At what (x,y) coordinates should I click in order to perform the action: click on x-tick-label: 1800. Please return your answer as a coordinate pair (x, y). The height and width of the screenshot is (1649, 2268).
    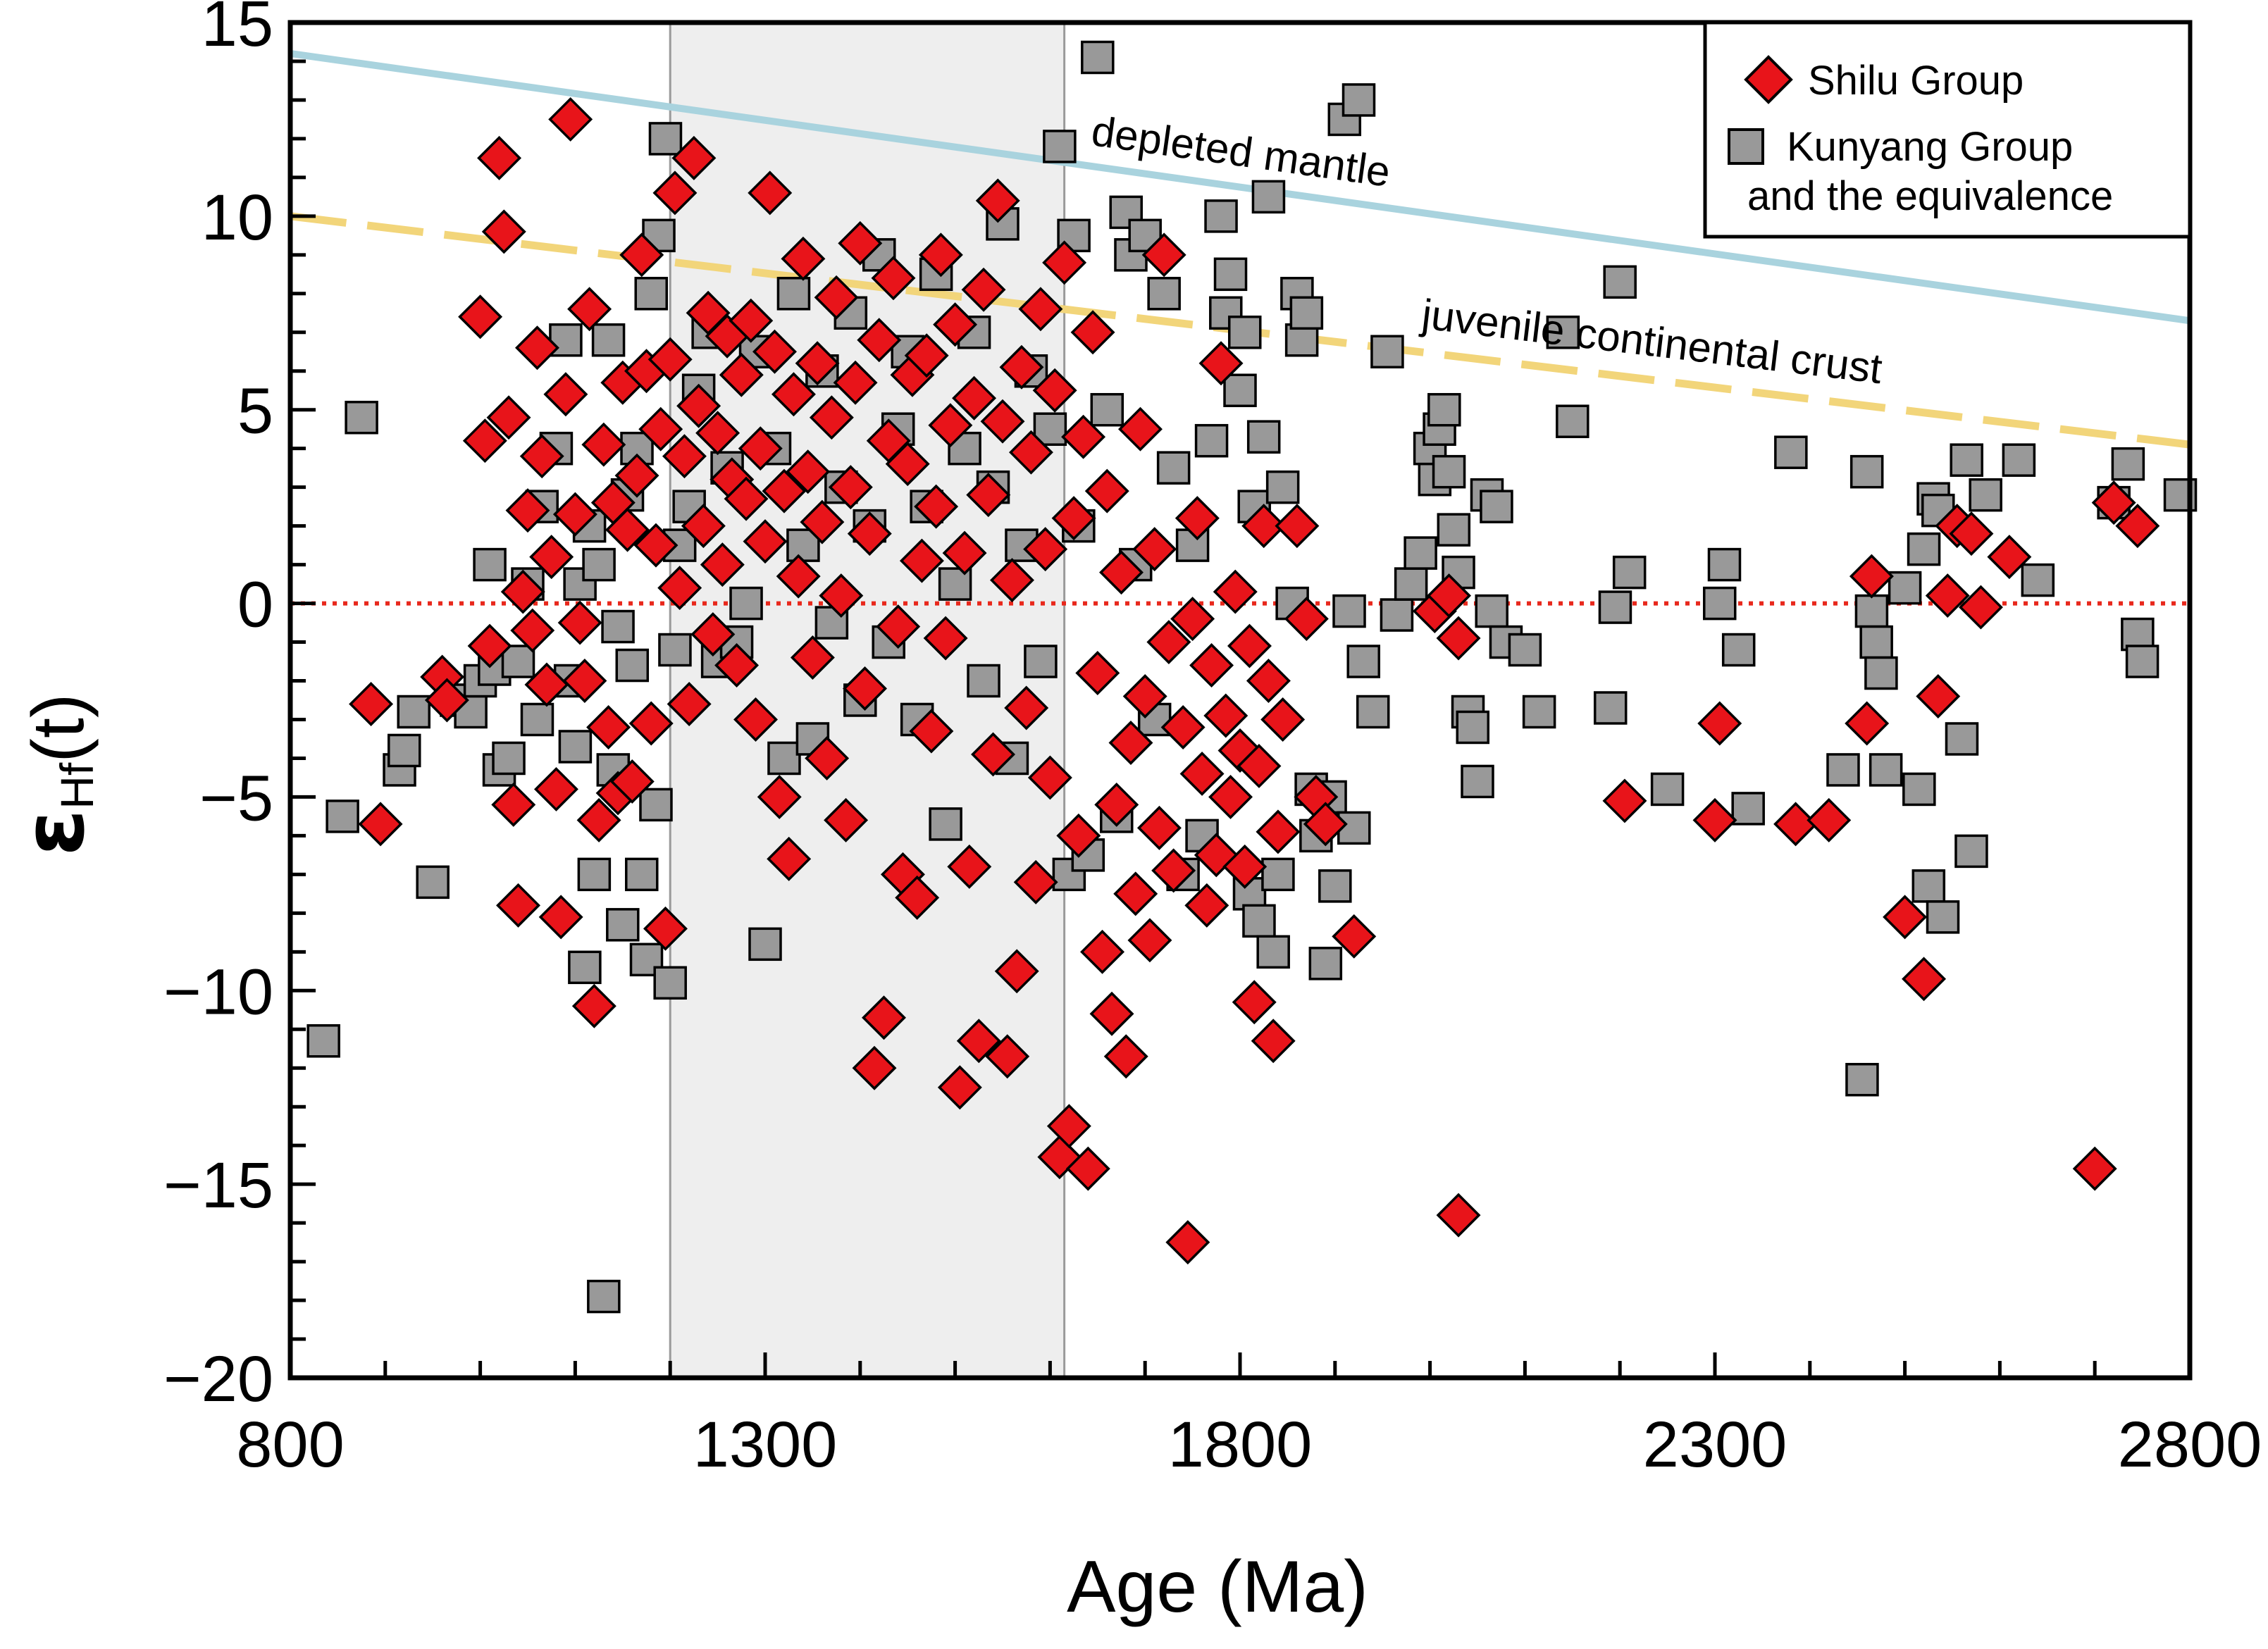
    Looking at the image, I should click on (1240, 1445).